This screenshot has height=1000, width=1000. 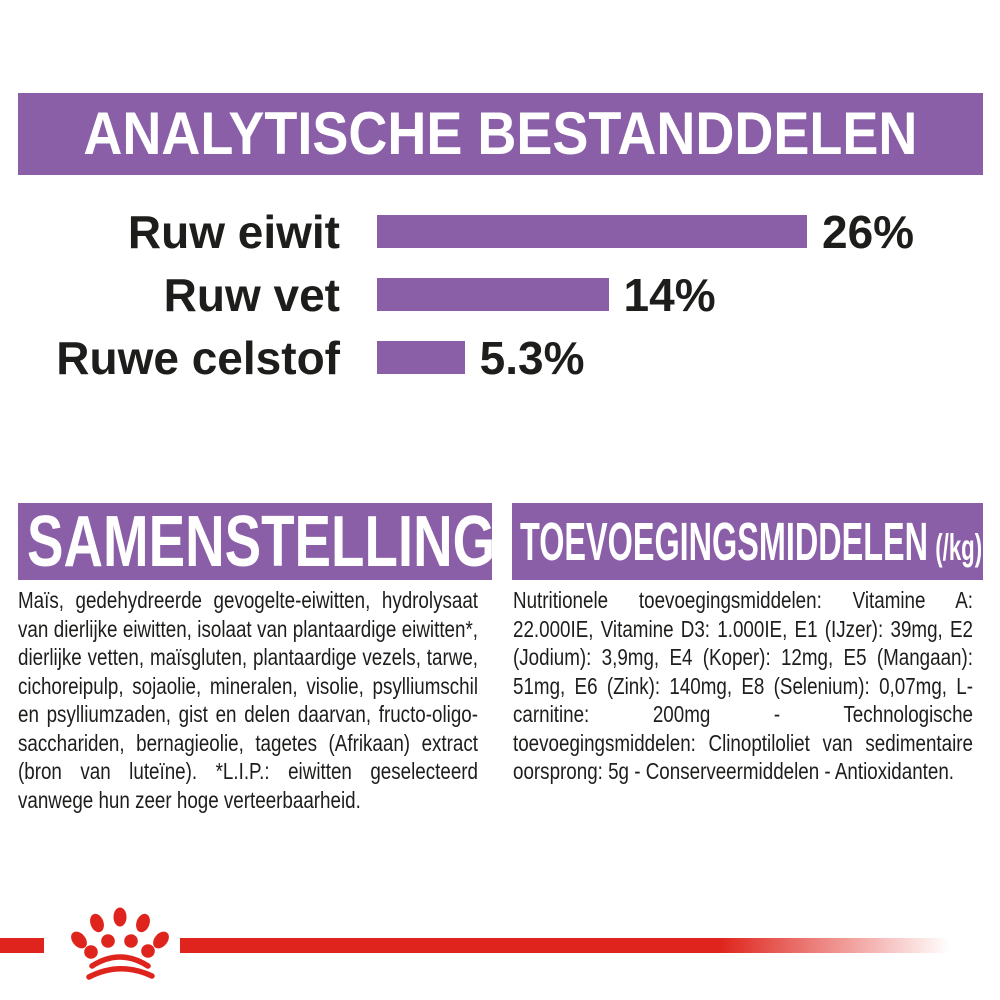 I want to click on additives-title: TOEVOEGINGSMIDDELEN, so click(x=724, y=541).